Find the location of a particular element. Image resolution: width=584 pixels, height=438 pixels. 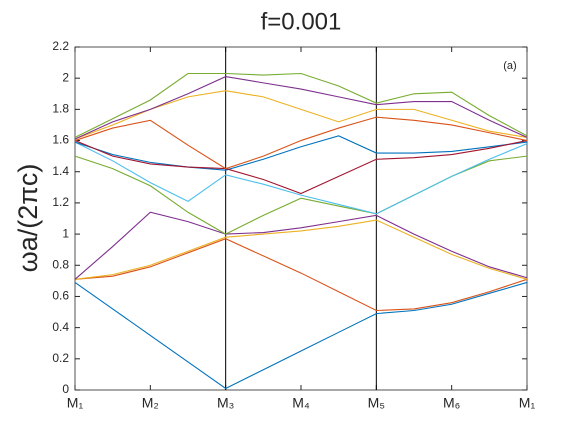

x-tick-label: M₂ is located at coordinates (150, 403).